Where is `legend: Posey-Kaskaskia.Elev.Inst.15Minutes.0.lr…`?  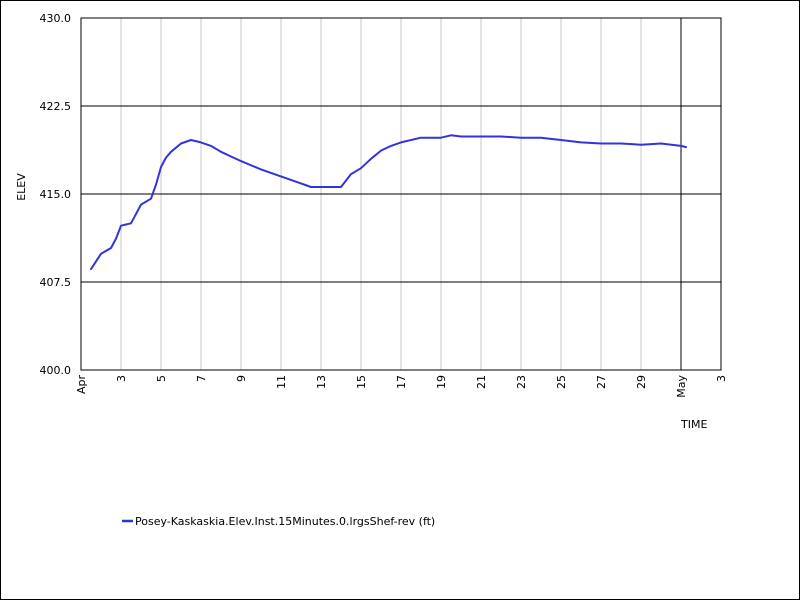 legend: Posey-Kaskaskia.Elev.Inst.15Minutes.0.lr… is located at coordinates (278, 521).